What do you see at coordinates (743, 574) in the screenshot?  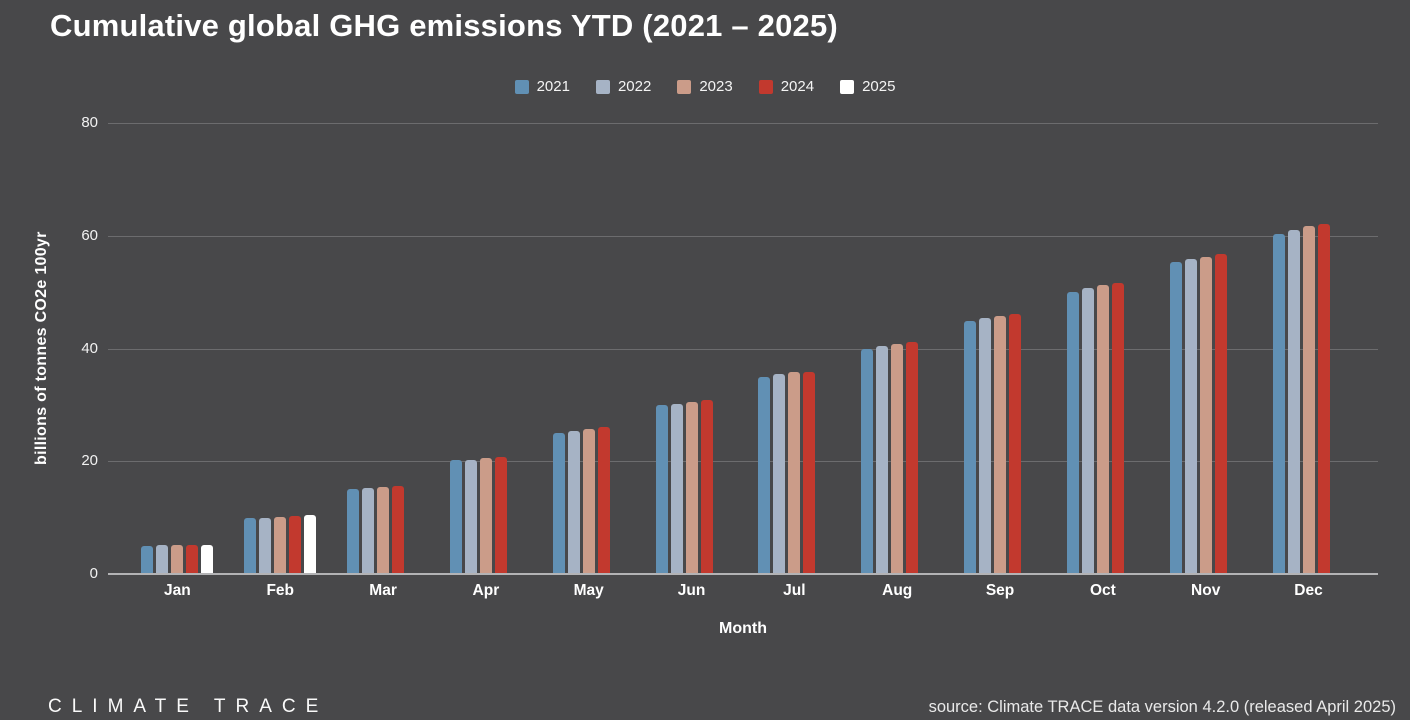 I see `x-axis-line` at bounding box center [743, 574].